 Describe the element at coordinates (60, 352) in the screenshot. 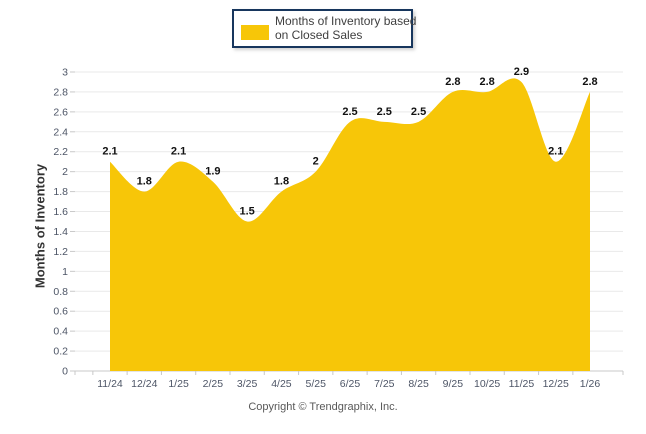

I see `y-tick-label: 0.2` at that location.